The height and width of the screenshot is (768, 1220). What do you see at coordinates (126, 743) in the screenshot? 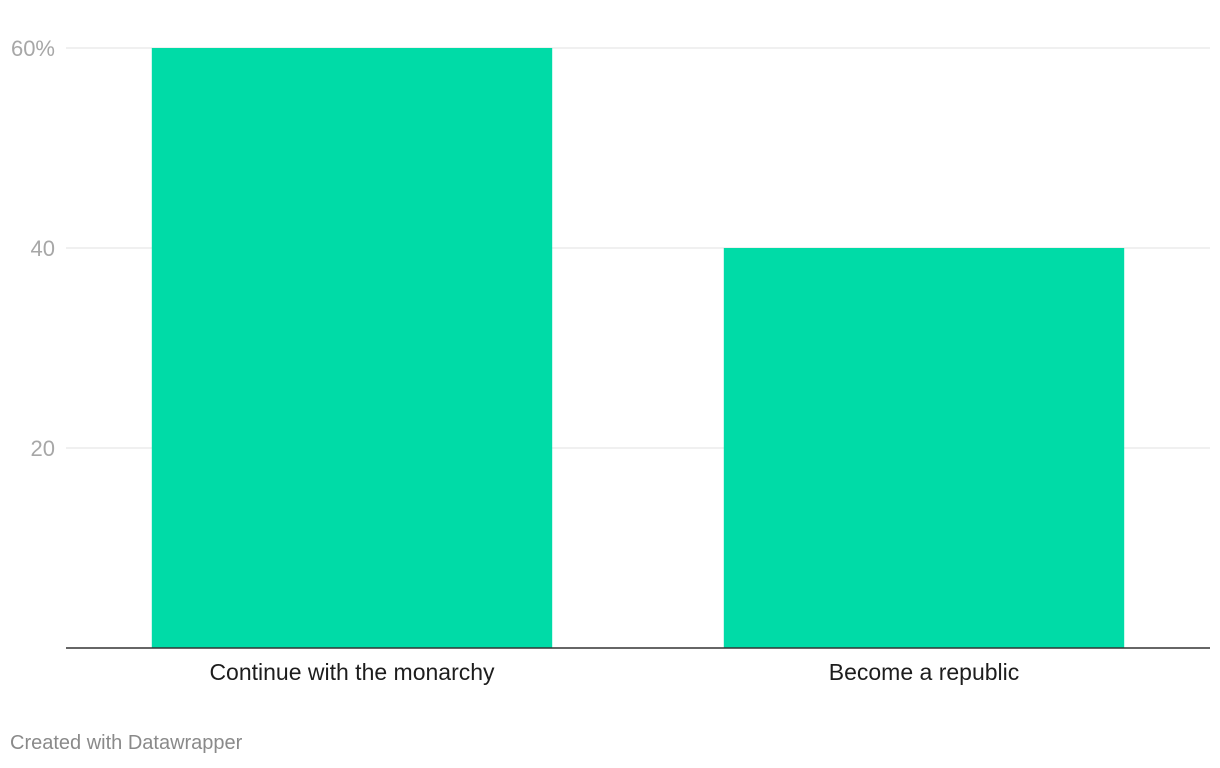
I see `datawrapper-credit: Created with Datawrapper` at bounding box center [126, 743].